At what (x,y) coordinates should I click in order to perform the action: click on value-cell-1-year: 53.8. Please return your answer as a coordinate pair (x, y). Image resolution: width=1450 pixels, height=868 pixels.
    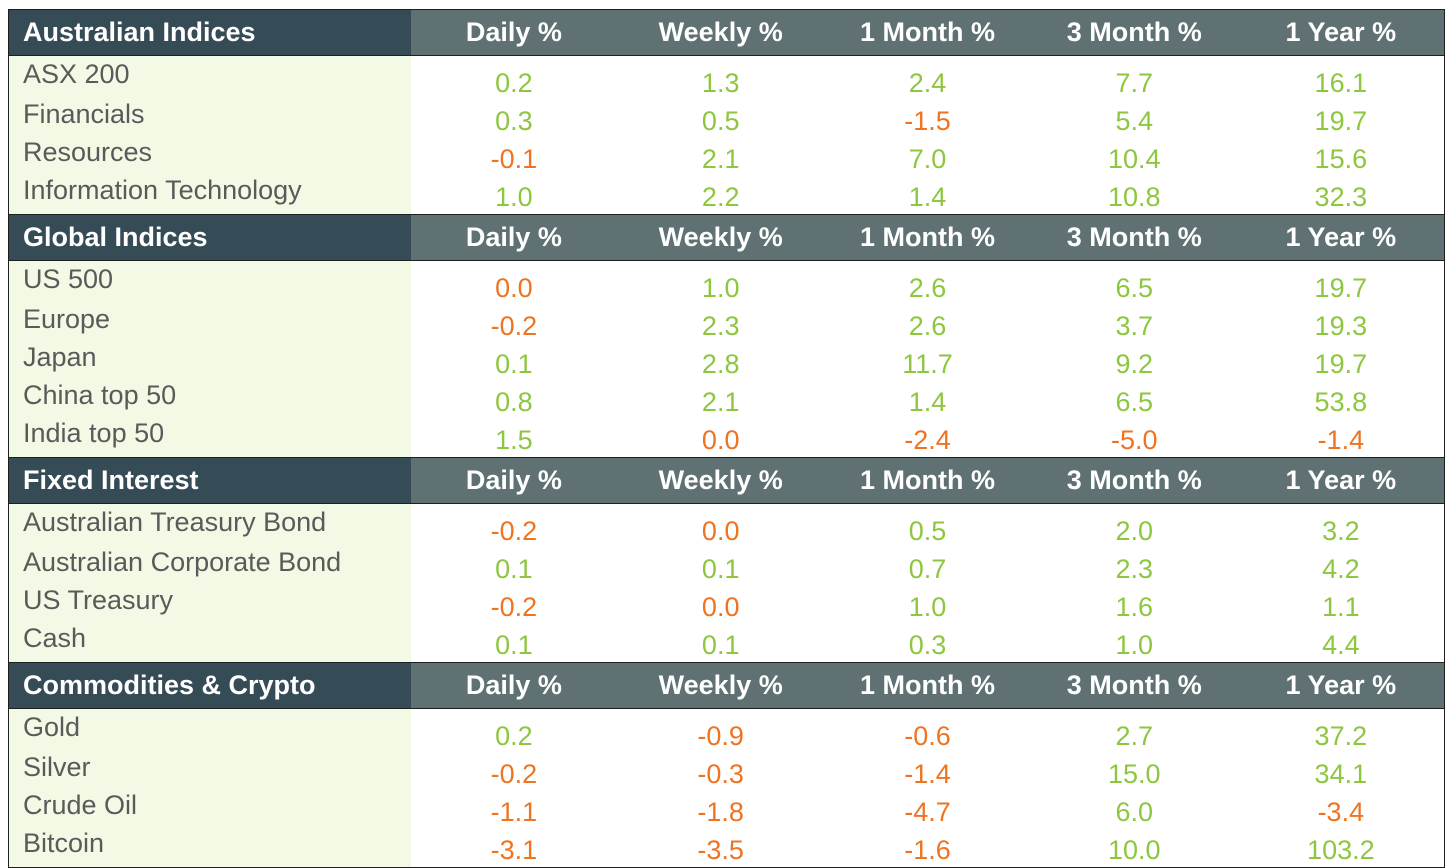
    Looking at the image, I should click on (1341, 402).